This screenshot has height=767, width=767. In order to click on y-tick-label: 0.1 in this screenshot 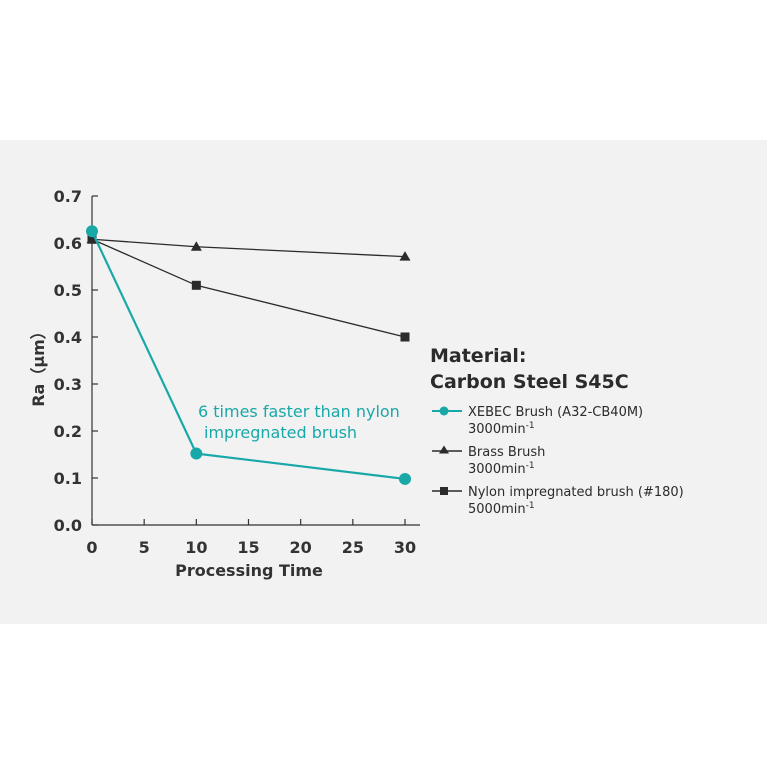, I will do `click(68, 478)`.